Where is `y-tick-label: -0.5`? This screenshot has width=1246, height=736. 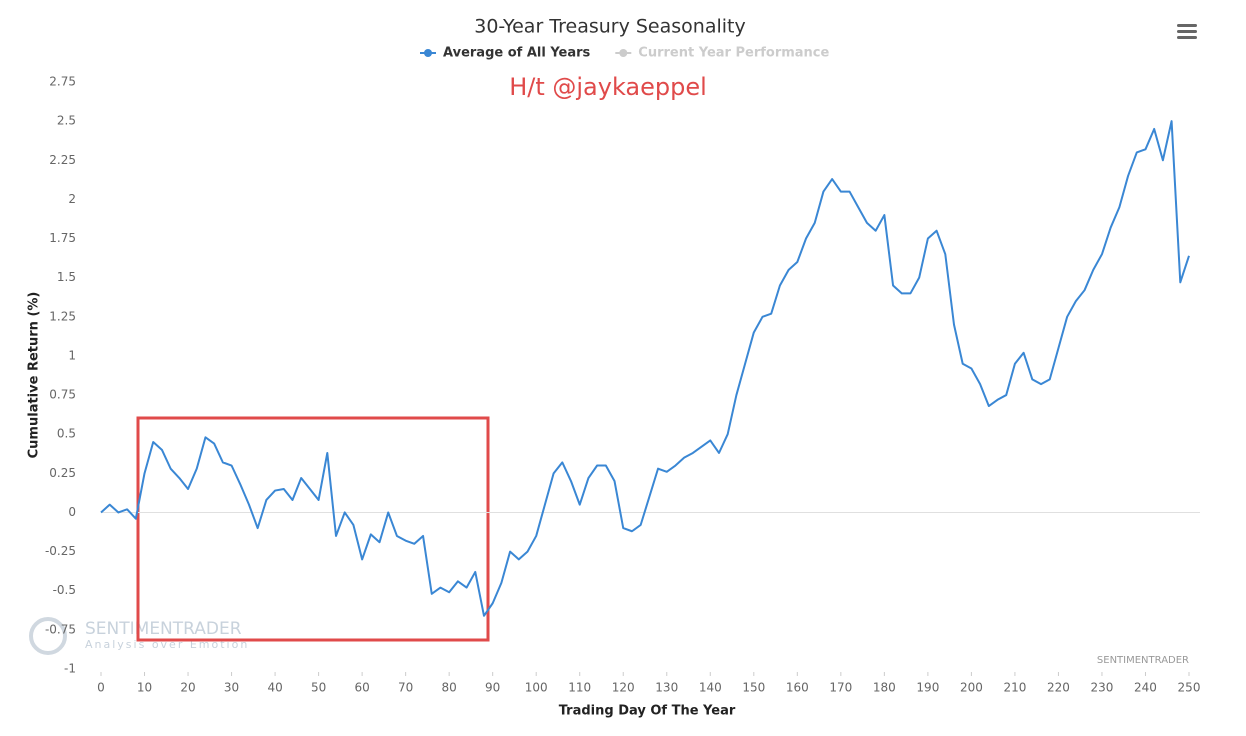
y-tick-label: -0.5 is located at coordinates (64, 590).